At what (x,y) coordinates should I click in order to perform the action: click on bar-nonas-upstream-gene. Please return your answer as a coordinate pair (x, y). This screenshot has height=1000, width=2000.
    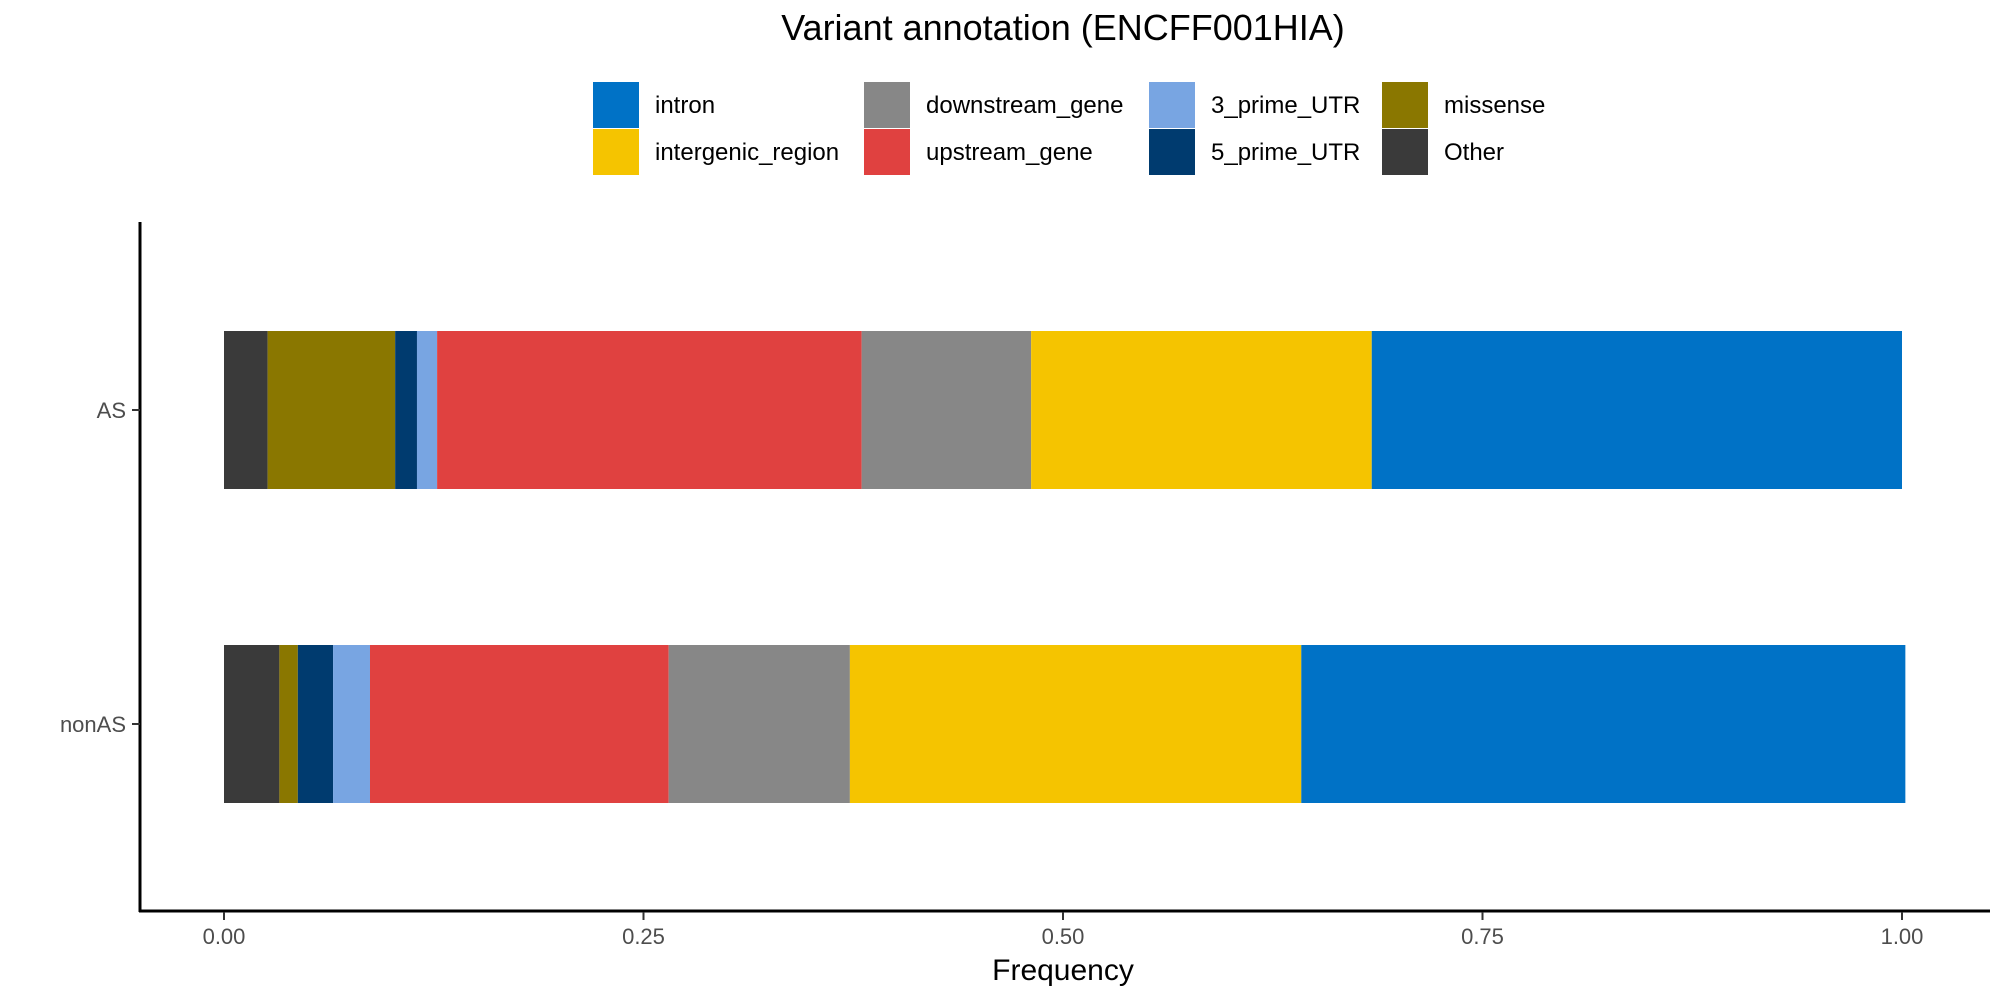
    Looking at the image, I should click on (519, 724).